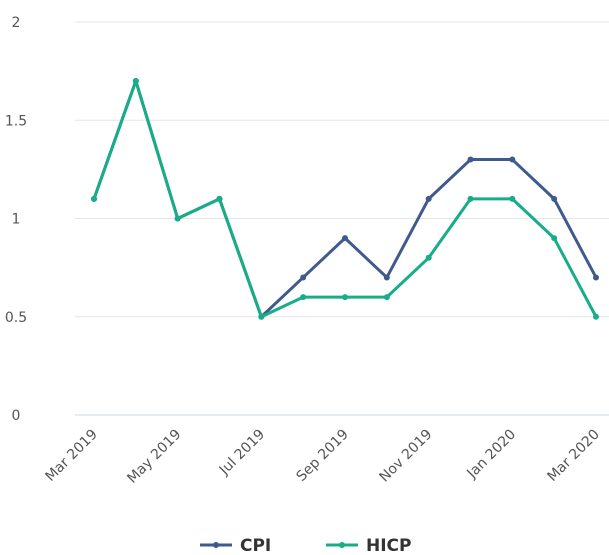 The height and width of the screenshot is (555, 609). I want to click on x-tick-label: Nov 2019, so click(406, 456).